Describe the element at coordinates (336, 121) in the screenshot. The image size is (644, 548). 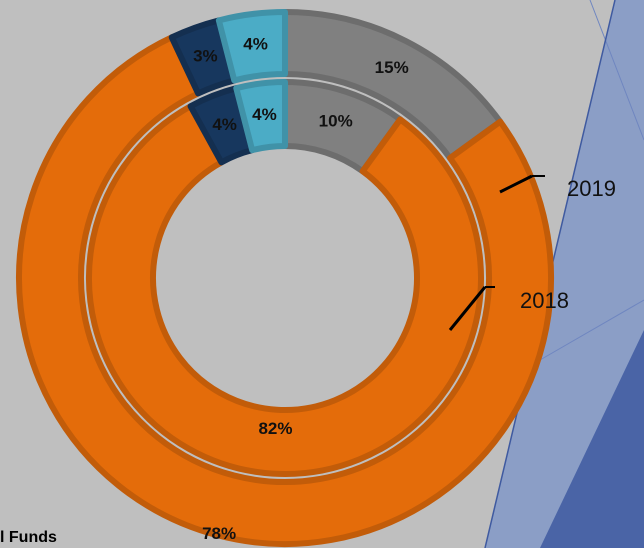
I see `data-label: 10%` at that location.